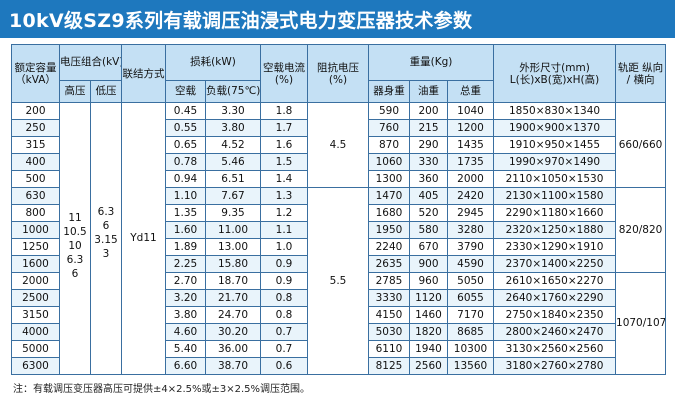 This screenshot has width=675, height=402. I want to click on table-row: 250 0.55 3.80 1.7 760 215 1200 1900×900×1370, so click(338, 128).